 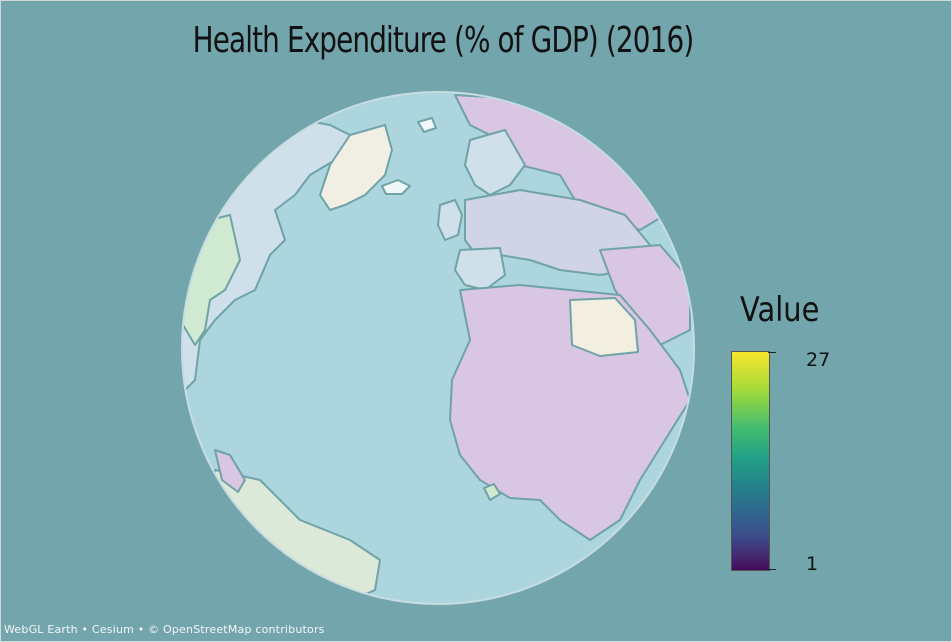 I want to click on country-greenland, so click(x=356, y=167).